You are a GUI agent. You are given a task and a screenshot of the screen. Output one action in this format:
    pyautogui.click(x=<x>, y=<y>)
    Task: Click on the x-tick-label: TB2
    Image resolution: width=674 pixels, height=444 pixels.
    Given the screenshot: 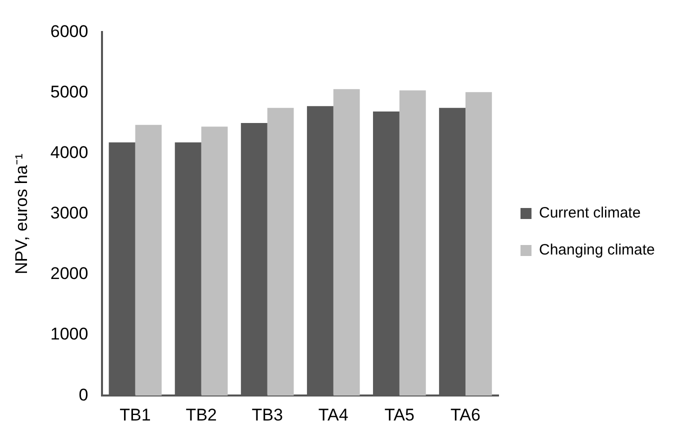 What is the action you would take?
    pyautogui.click(x=201, y=414)
    